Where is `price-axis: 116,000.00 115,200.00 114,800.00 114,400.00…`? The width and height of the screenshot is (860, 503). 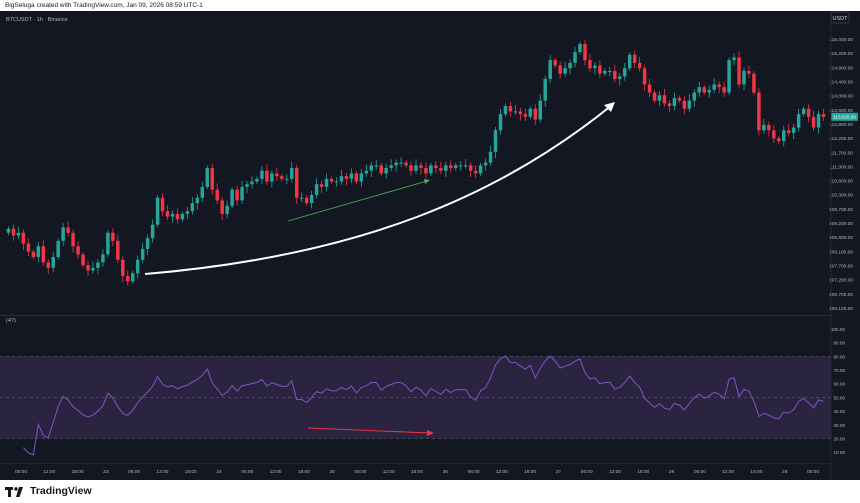 price-axis: 116,000.00 115,200.00 114,800.00 114,400.00… is located at coordinates (843, 174).